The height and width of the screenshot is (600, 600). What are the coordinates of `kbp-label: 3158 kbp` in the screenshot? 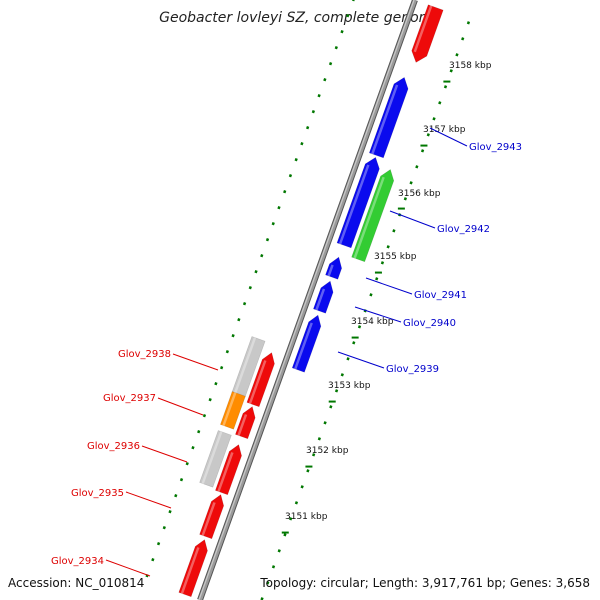 It's located at (470, 66).